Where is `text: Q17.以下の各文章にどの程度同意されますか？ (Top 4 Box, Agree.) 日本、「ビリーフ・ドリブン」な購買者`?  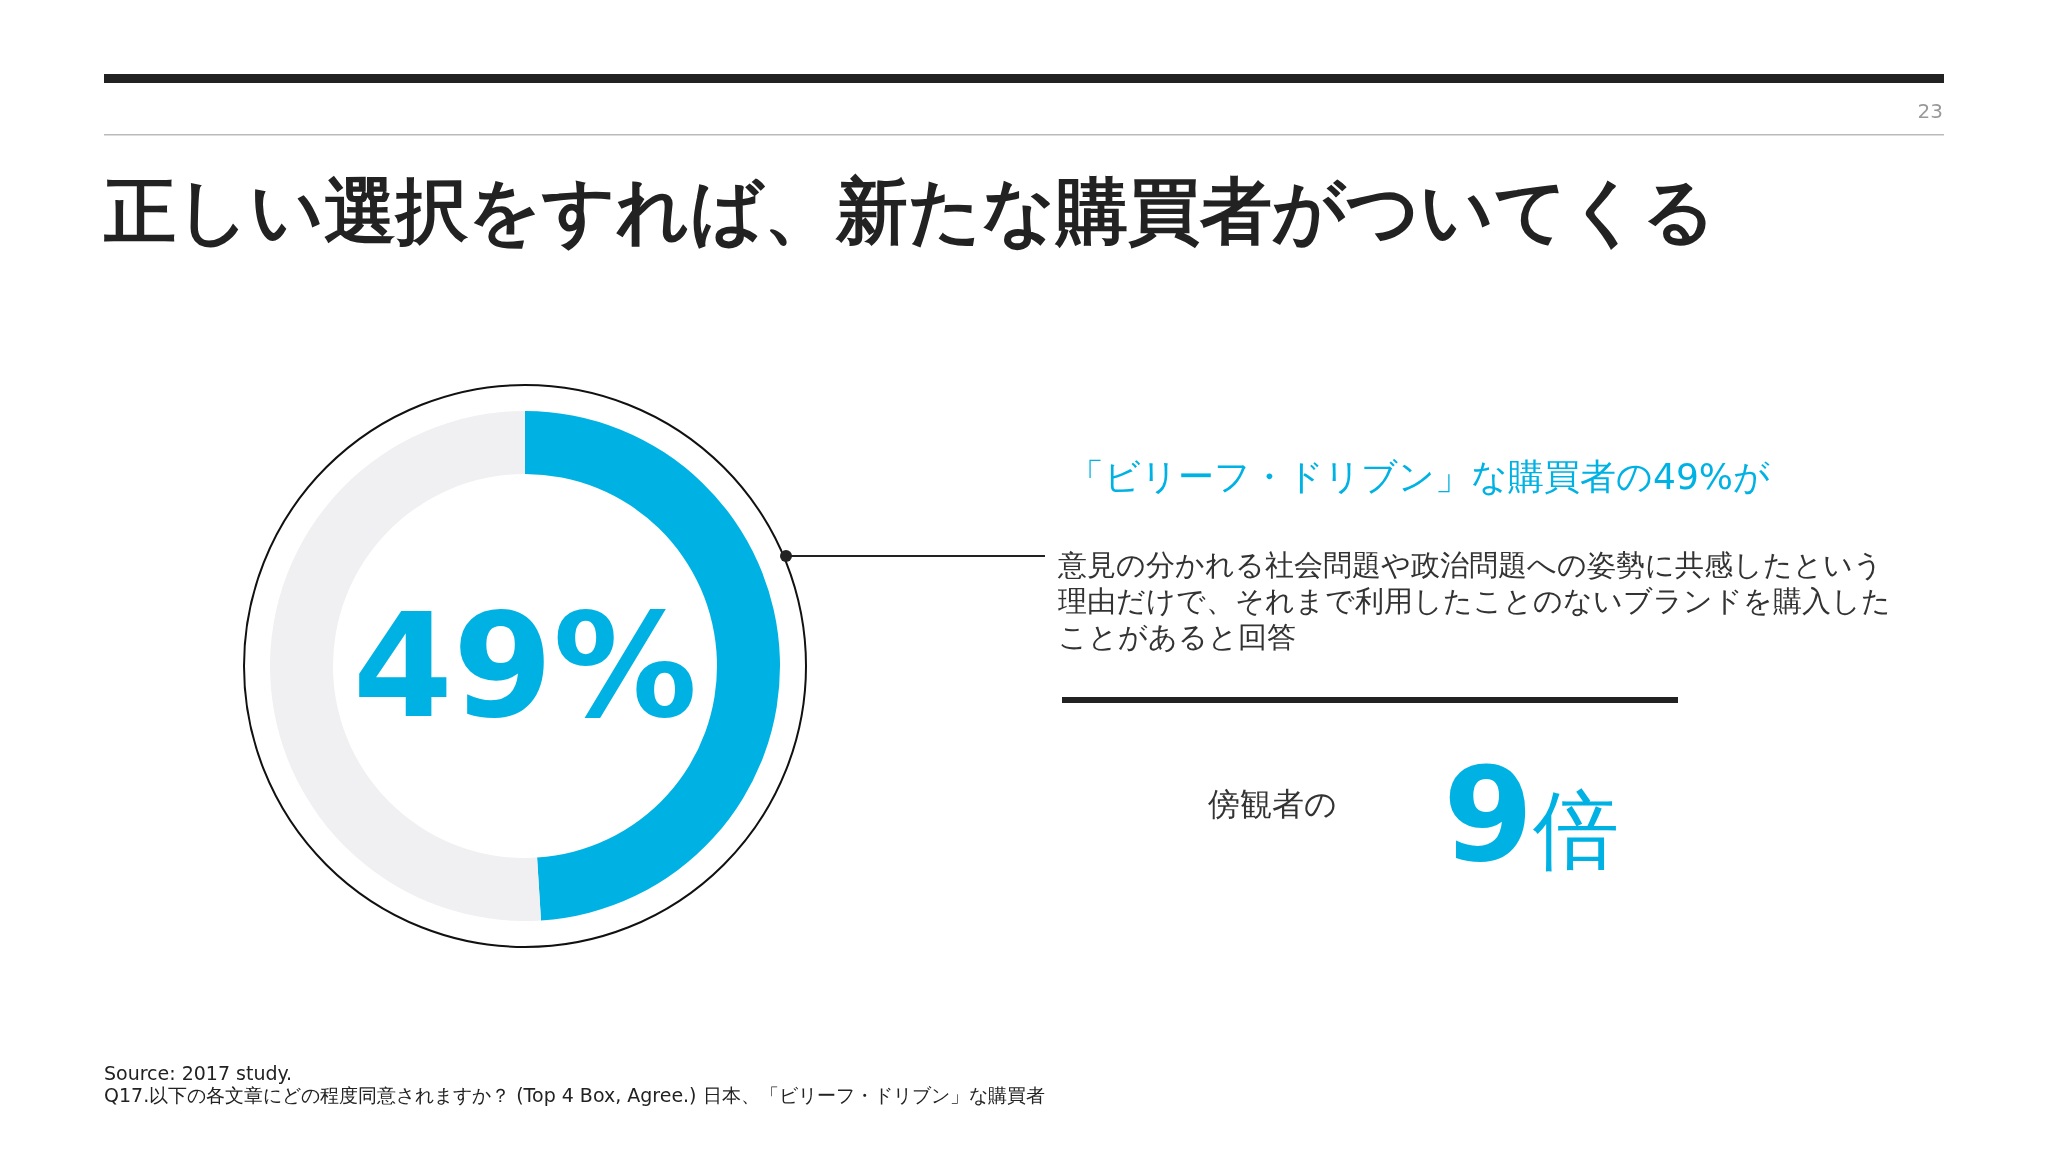
text: Q17.以下の各文章にどの程度同意されますか？ (Top 4 Box, Agree.) 日本、「ビリーフ・ドリブン」な購買者 is located at coordinates (574, 1095).